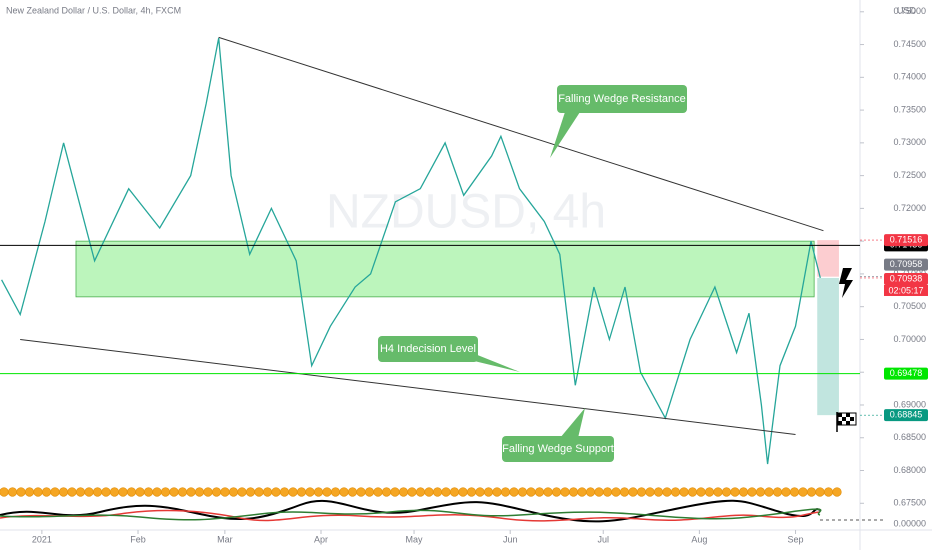  What do you see at coordinates (846, 283) in the screenshot?
I see `lightning-icon` at bounding box center [846, 283].